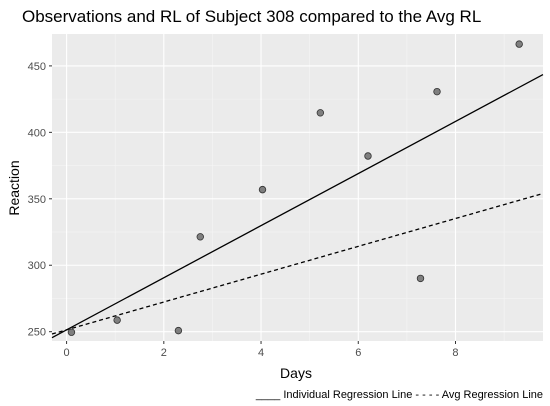 The height and width of the screenshot is (406, 550). I want to click on y-tick-label: 300, so click(37, 266).